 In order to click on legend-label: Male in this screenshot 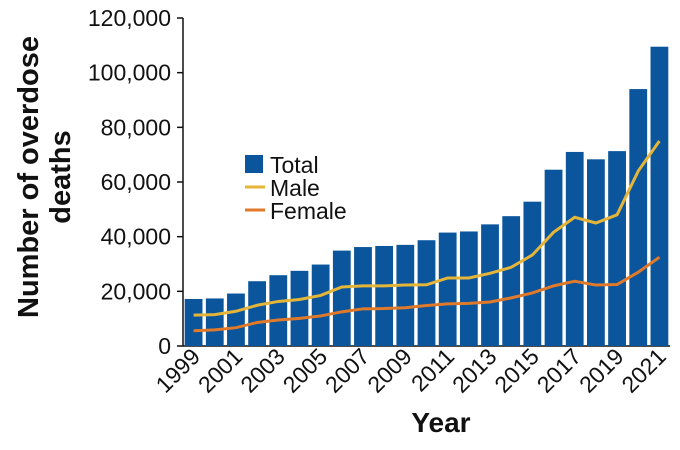, I will do `click(295, 188)`.